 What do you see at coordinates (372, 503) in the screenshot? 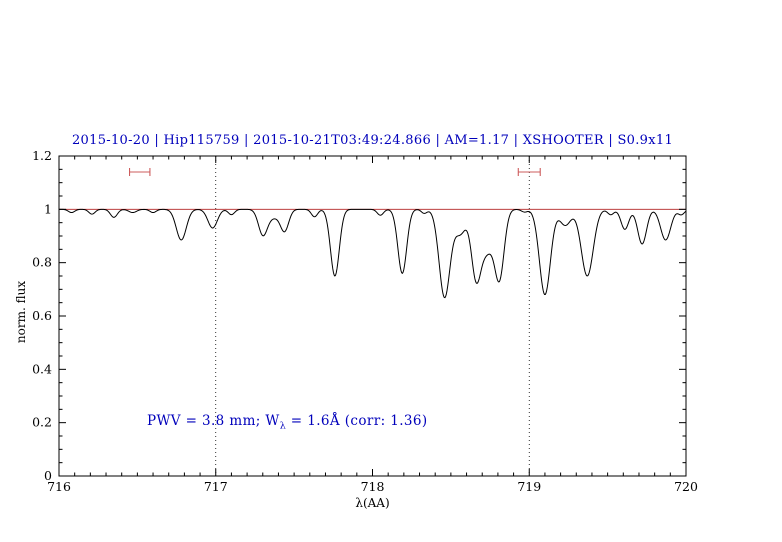
I see `x-axis-label: λ(AA)` at bounding box center [372, 503].